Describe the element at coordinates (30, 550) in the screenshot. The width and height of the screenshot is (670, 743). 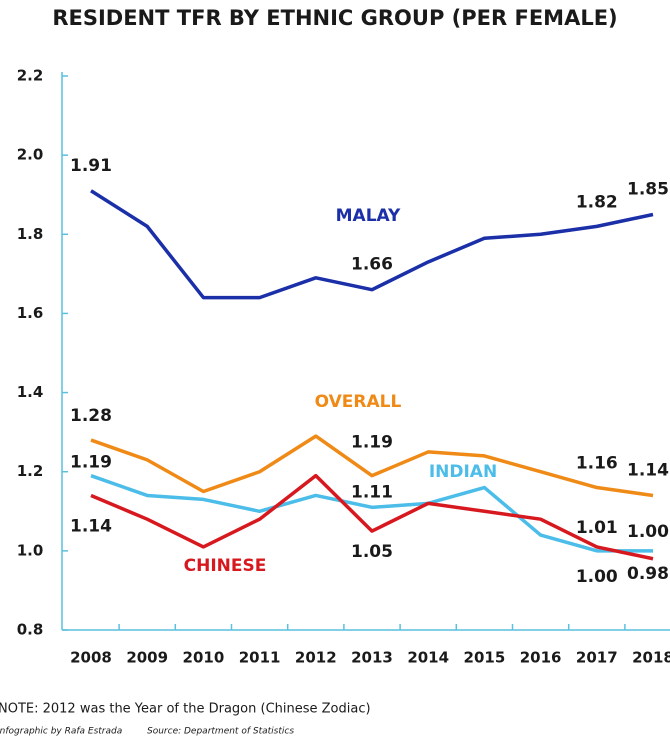
I see `y-tick-label: 1.0` at that location.